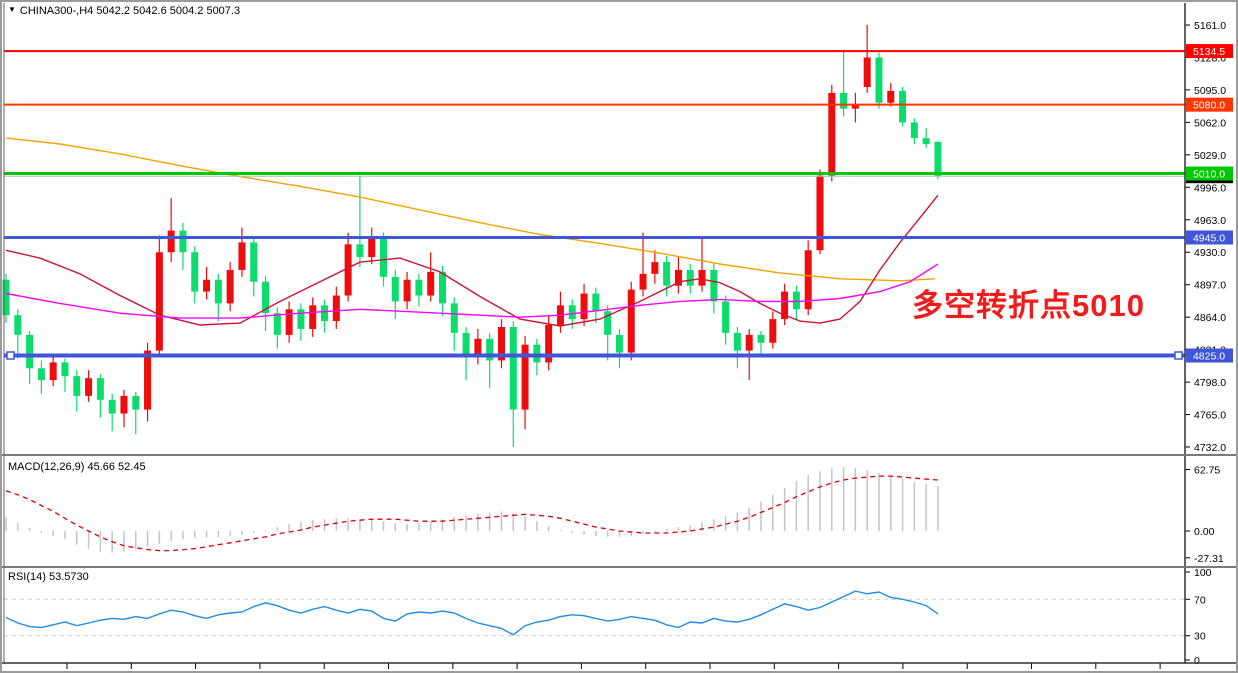  Describe the element at coordinates (1210, 91) in the screenshot. I see `axis-tick-label: 5095.0` at that location.